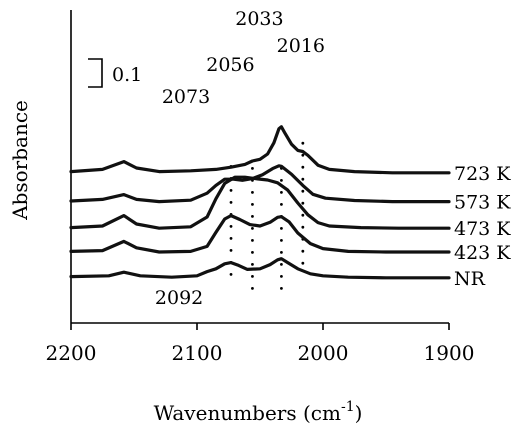 Image resolution: width=527 pixels, height=435 pixels. What do you see at coordinates (470, 279) in the screenshot?
I see `series-label-nr: NR` at bounding box center [470, 279].